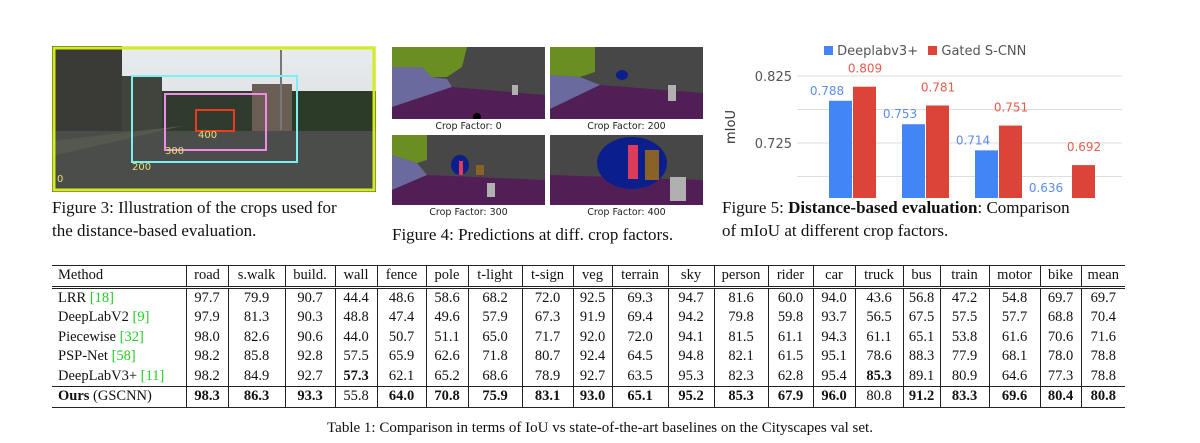 The image size is (1200, 443). Describe the element at coordinates (833, 297) in the screenshot. I see `iou-cell: 94.0` at that location.